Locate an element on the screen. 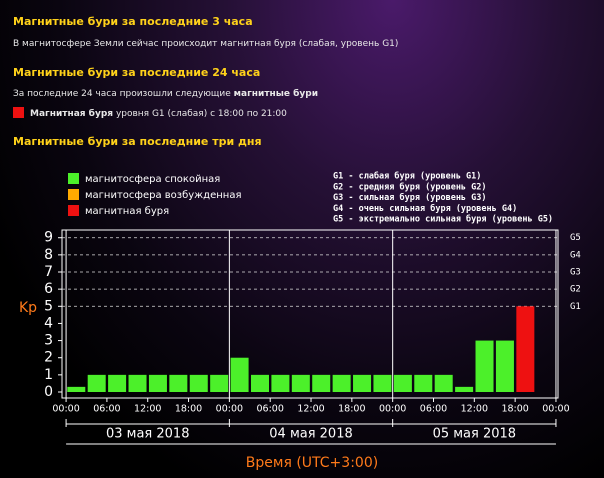 This screenshot has height=478, width=604. y2-tick-label: G3 is located at coordinates (575, 273).